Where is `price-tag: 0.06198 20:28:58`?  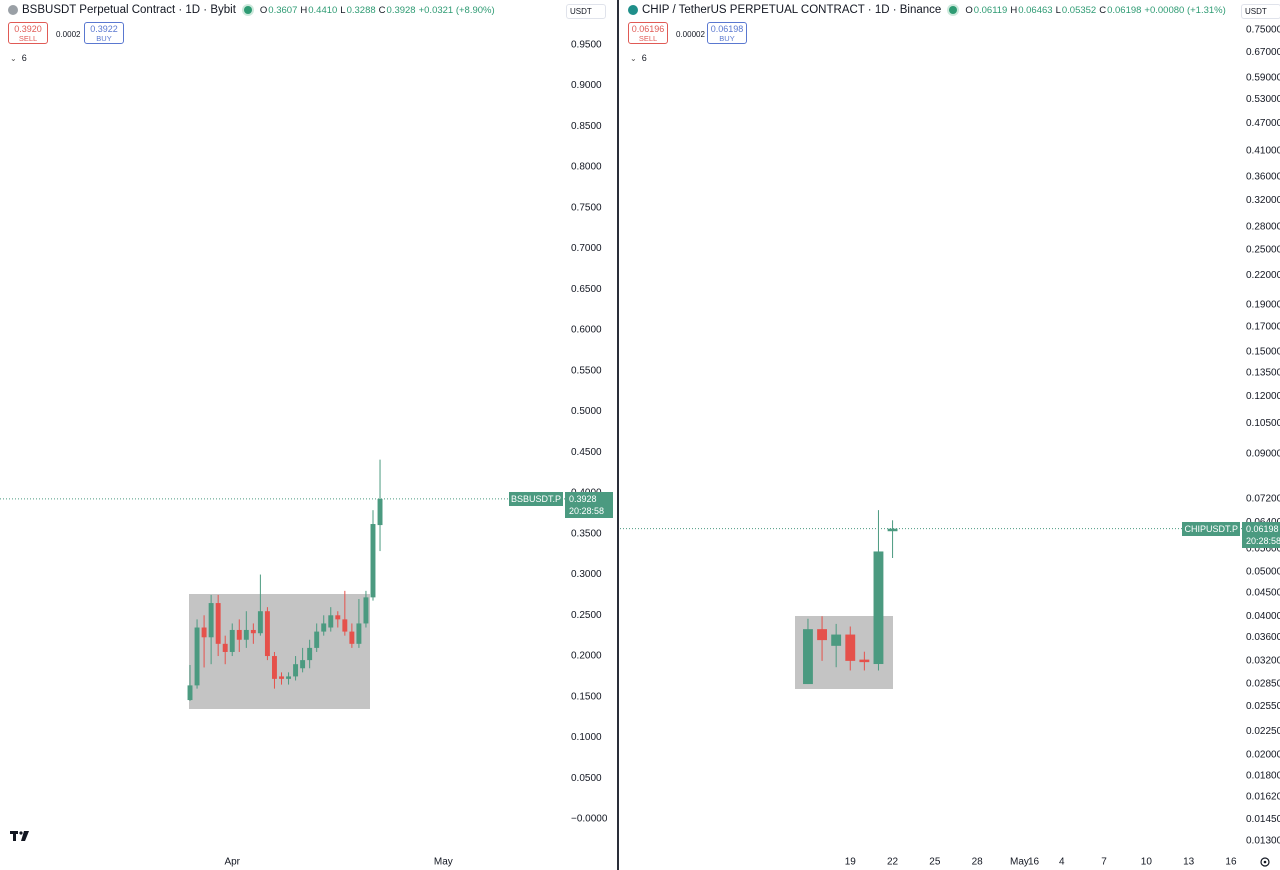
price-tag: 0.06198 20:28:58 is located at coordinates (1261, 534).